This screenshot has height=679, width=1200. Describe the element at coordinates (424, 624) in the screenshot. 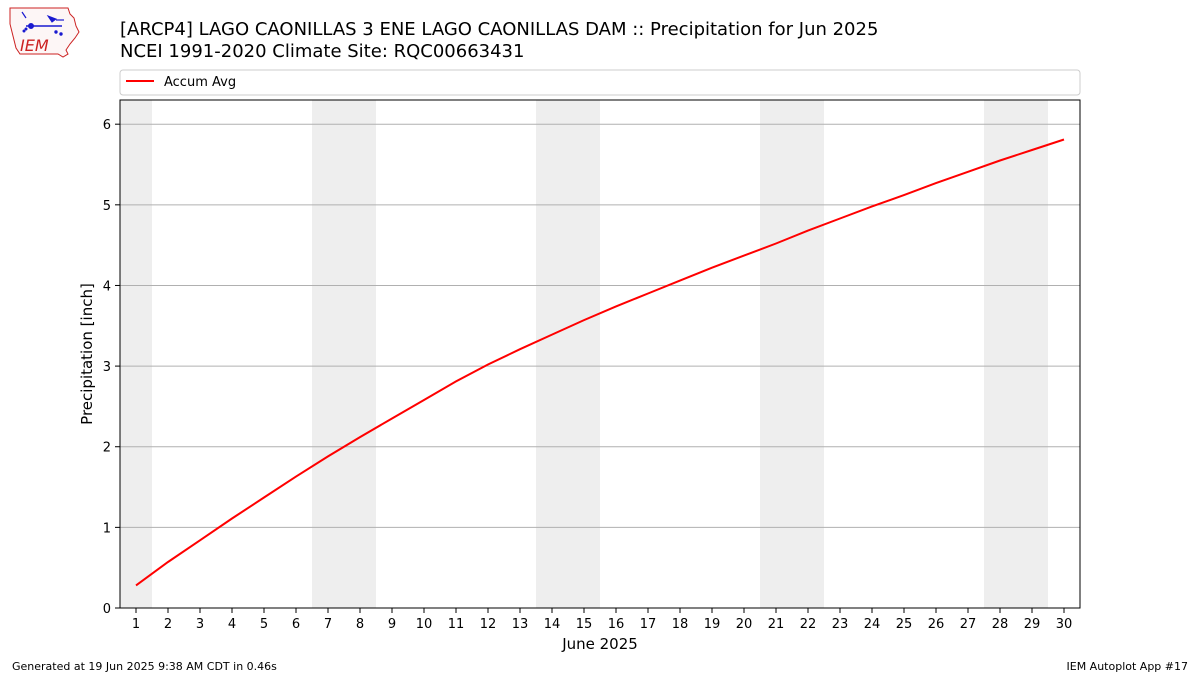

I see `x-tick-label: 10` at that location.